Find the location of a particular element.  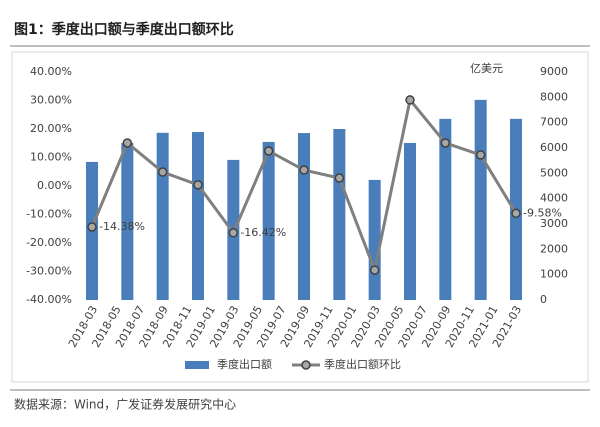

chart-title: 图1：季度出口额与季度出口额环比 is located at coordinates (124, 29).